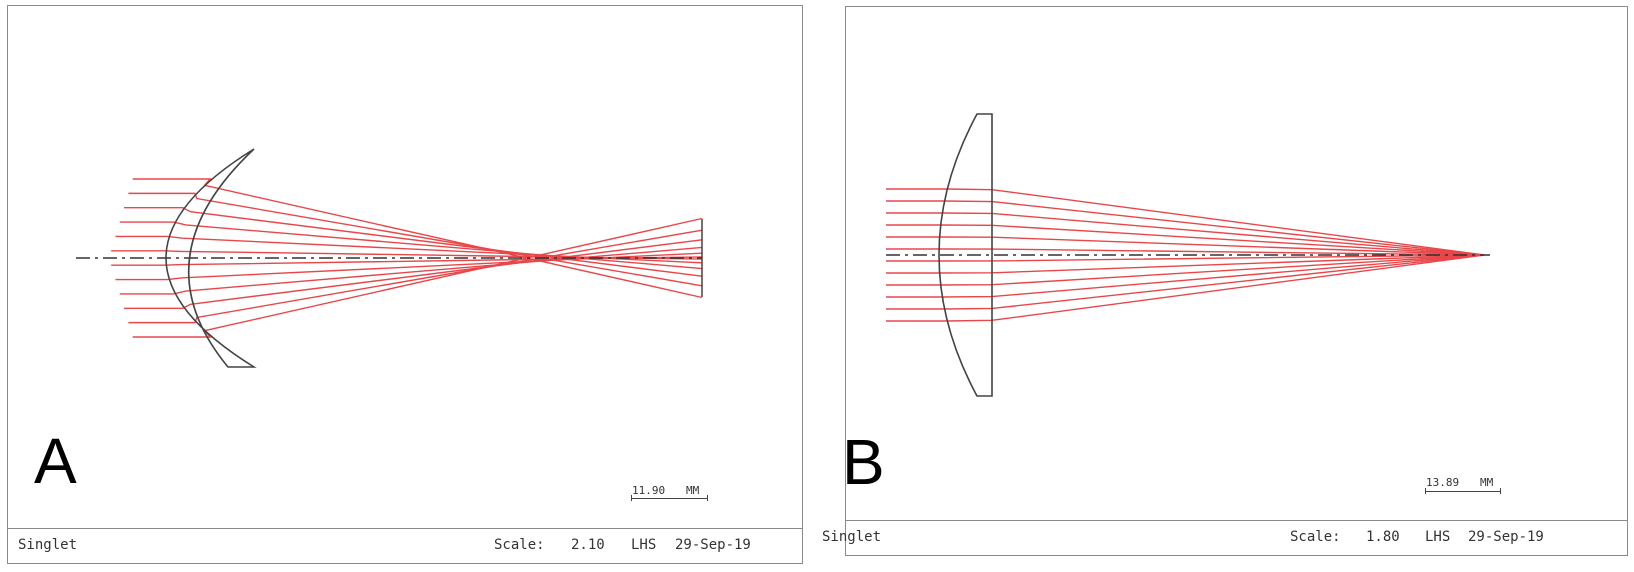 The height and width of the screenshot is (572, 1634). I want to click on scalebar-unit-b: MM, so click(1487, 482).